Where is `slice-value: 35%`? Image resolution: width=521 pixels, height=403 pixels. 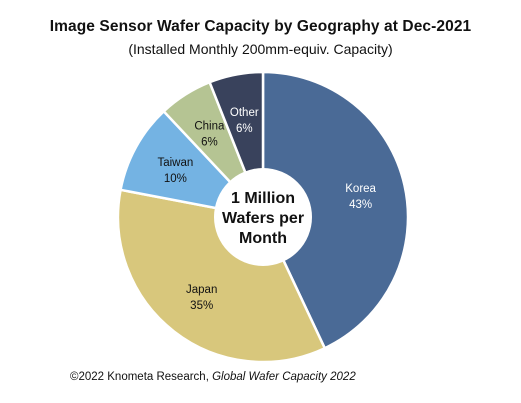
slice-value: 35% is located at coordinates (201, 306).